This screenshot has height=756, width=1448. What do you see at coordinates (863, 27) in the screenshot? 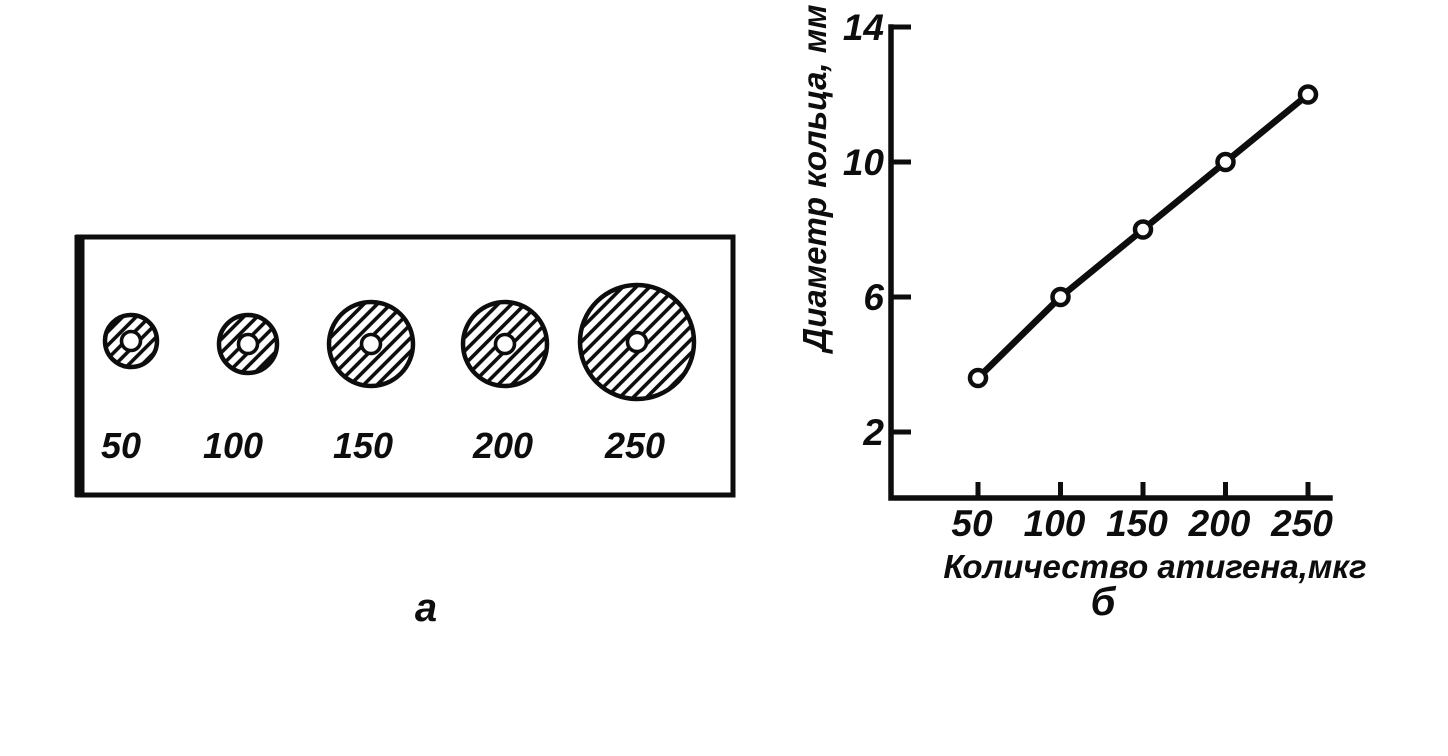
I see `y-tick-label: 14` at bounding box center [863, 27].